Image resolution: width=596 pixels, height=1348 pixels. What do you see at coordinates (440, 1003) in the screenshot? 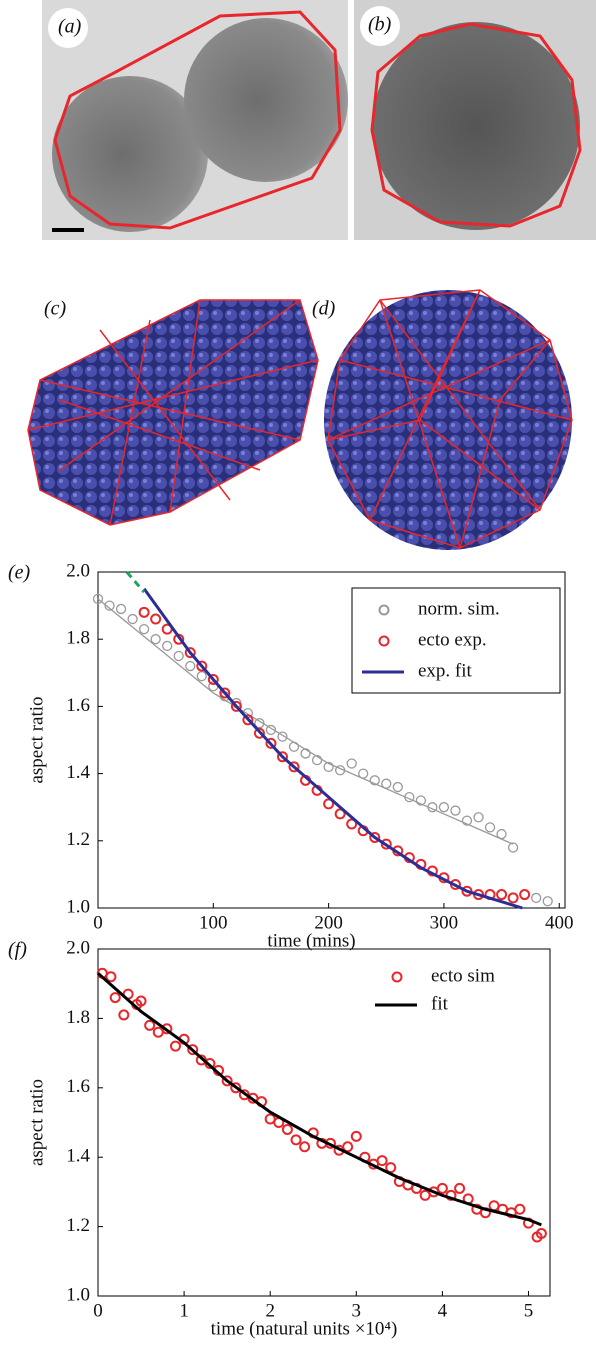
I see `legend-label: fit` at bounding box center [440, 1003].